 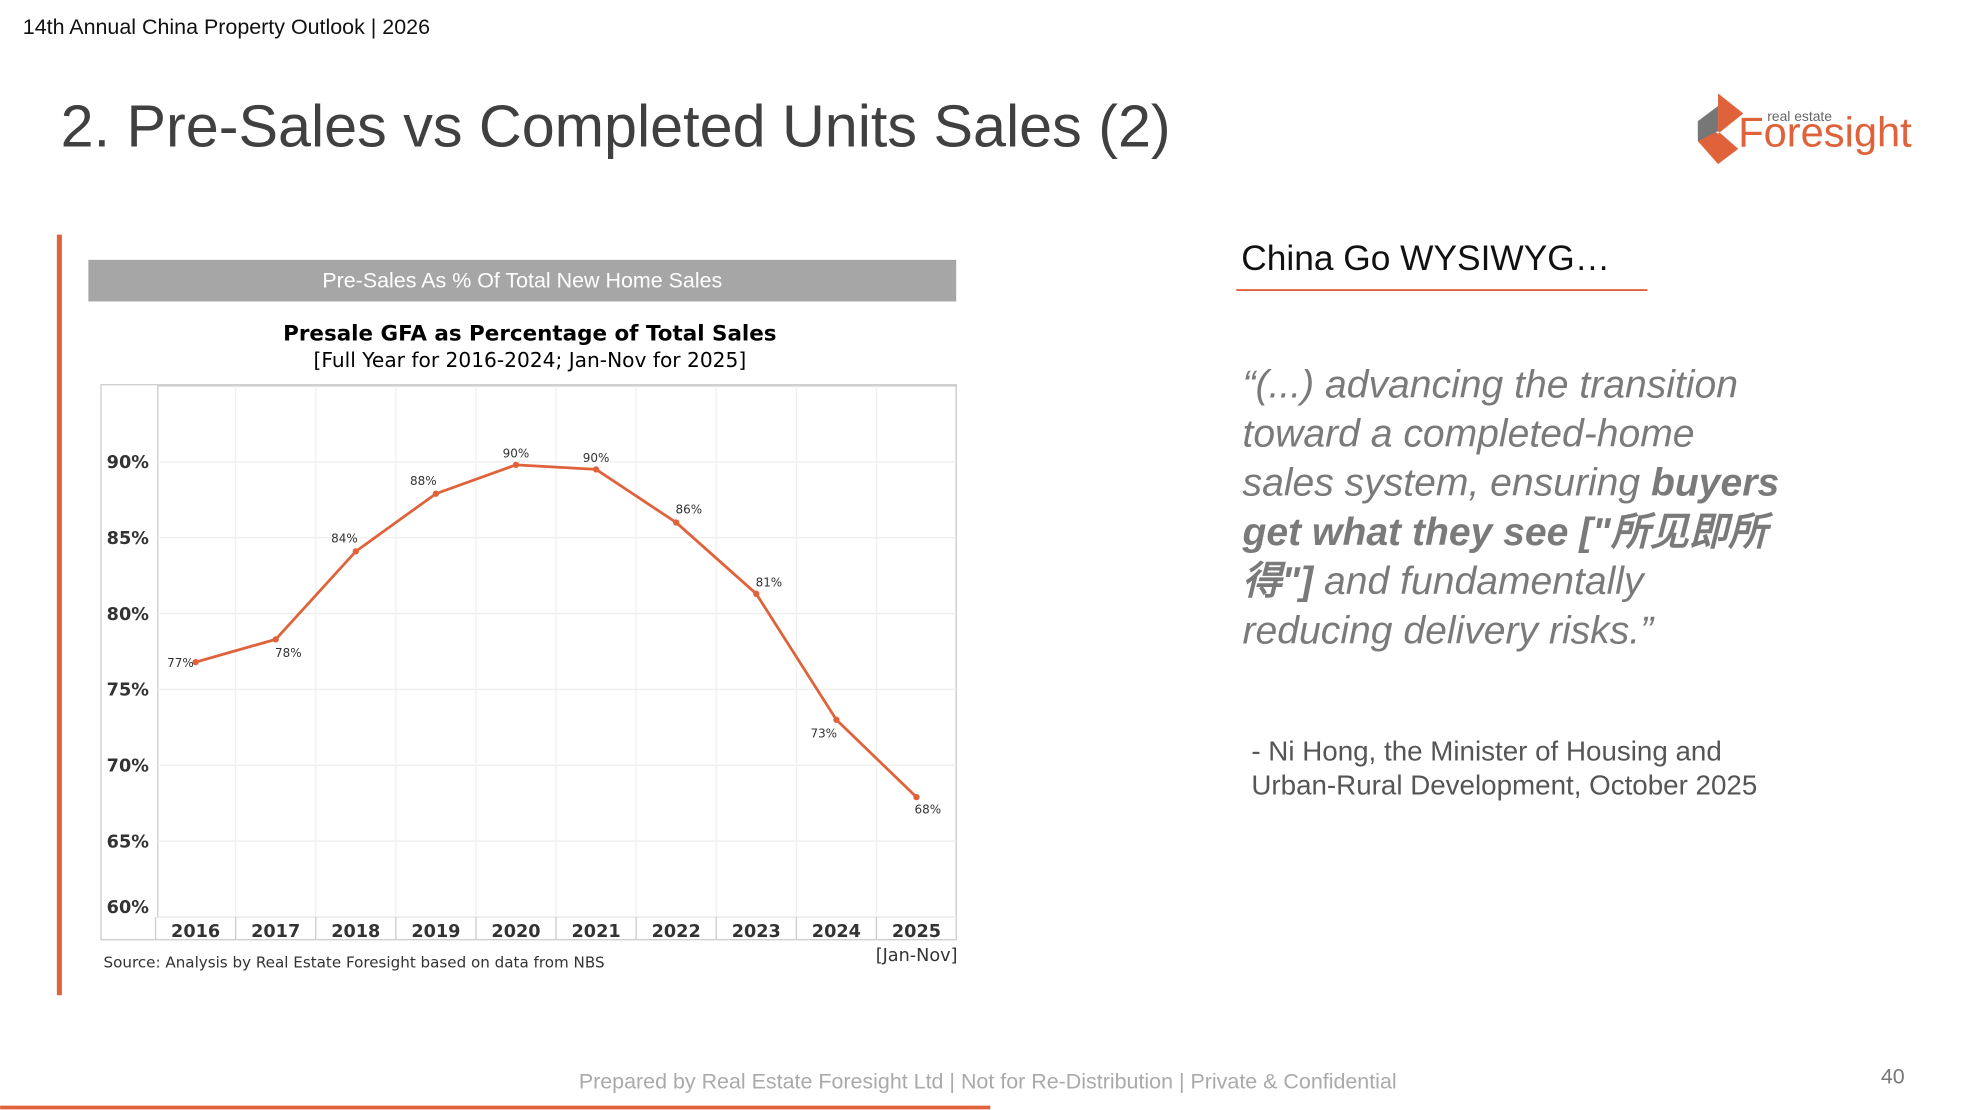 I want to click on logo-text: real estate, so click(x=1799, y=116).